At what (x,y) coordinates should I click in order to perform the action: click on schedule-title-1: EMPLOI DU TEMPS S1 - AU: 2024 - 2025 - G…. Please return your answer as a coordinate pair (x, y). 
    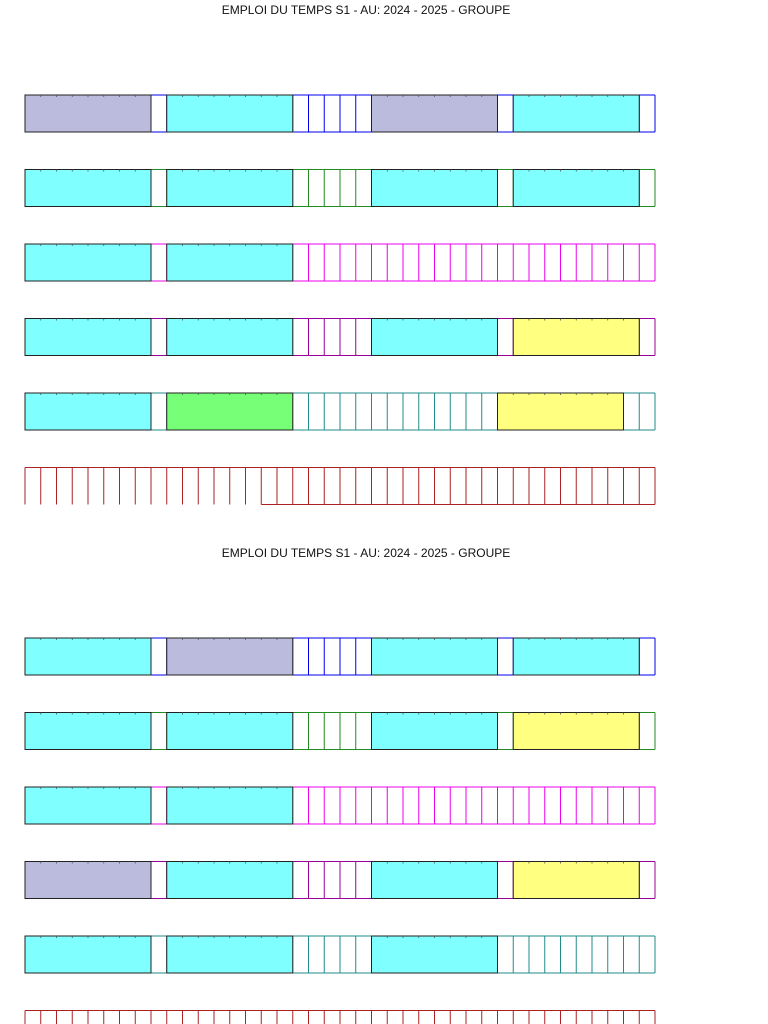
    Looking at the image, I should click on (366, 10).